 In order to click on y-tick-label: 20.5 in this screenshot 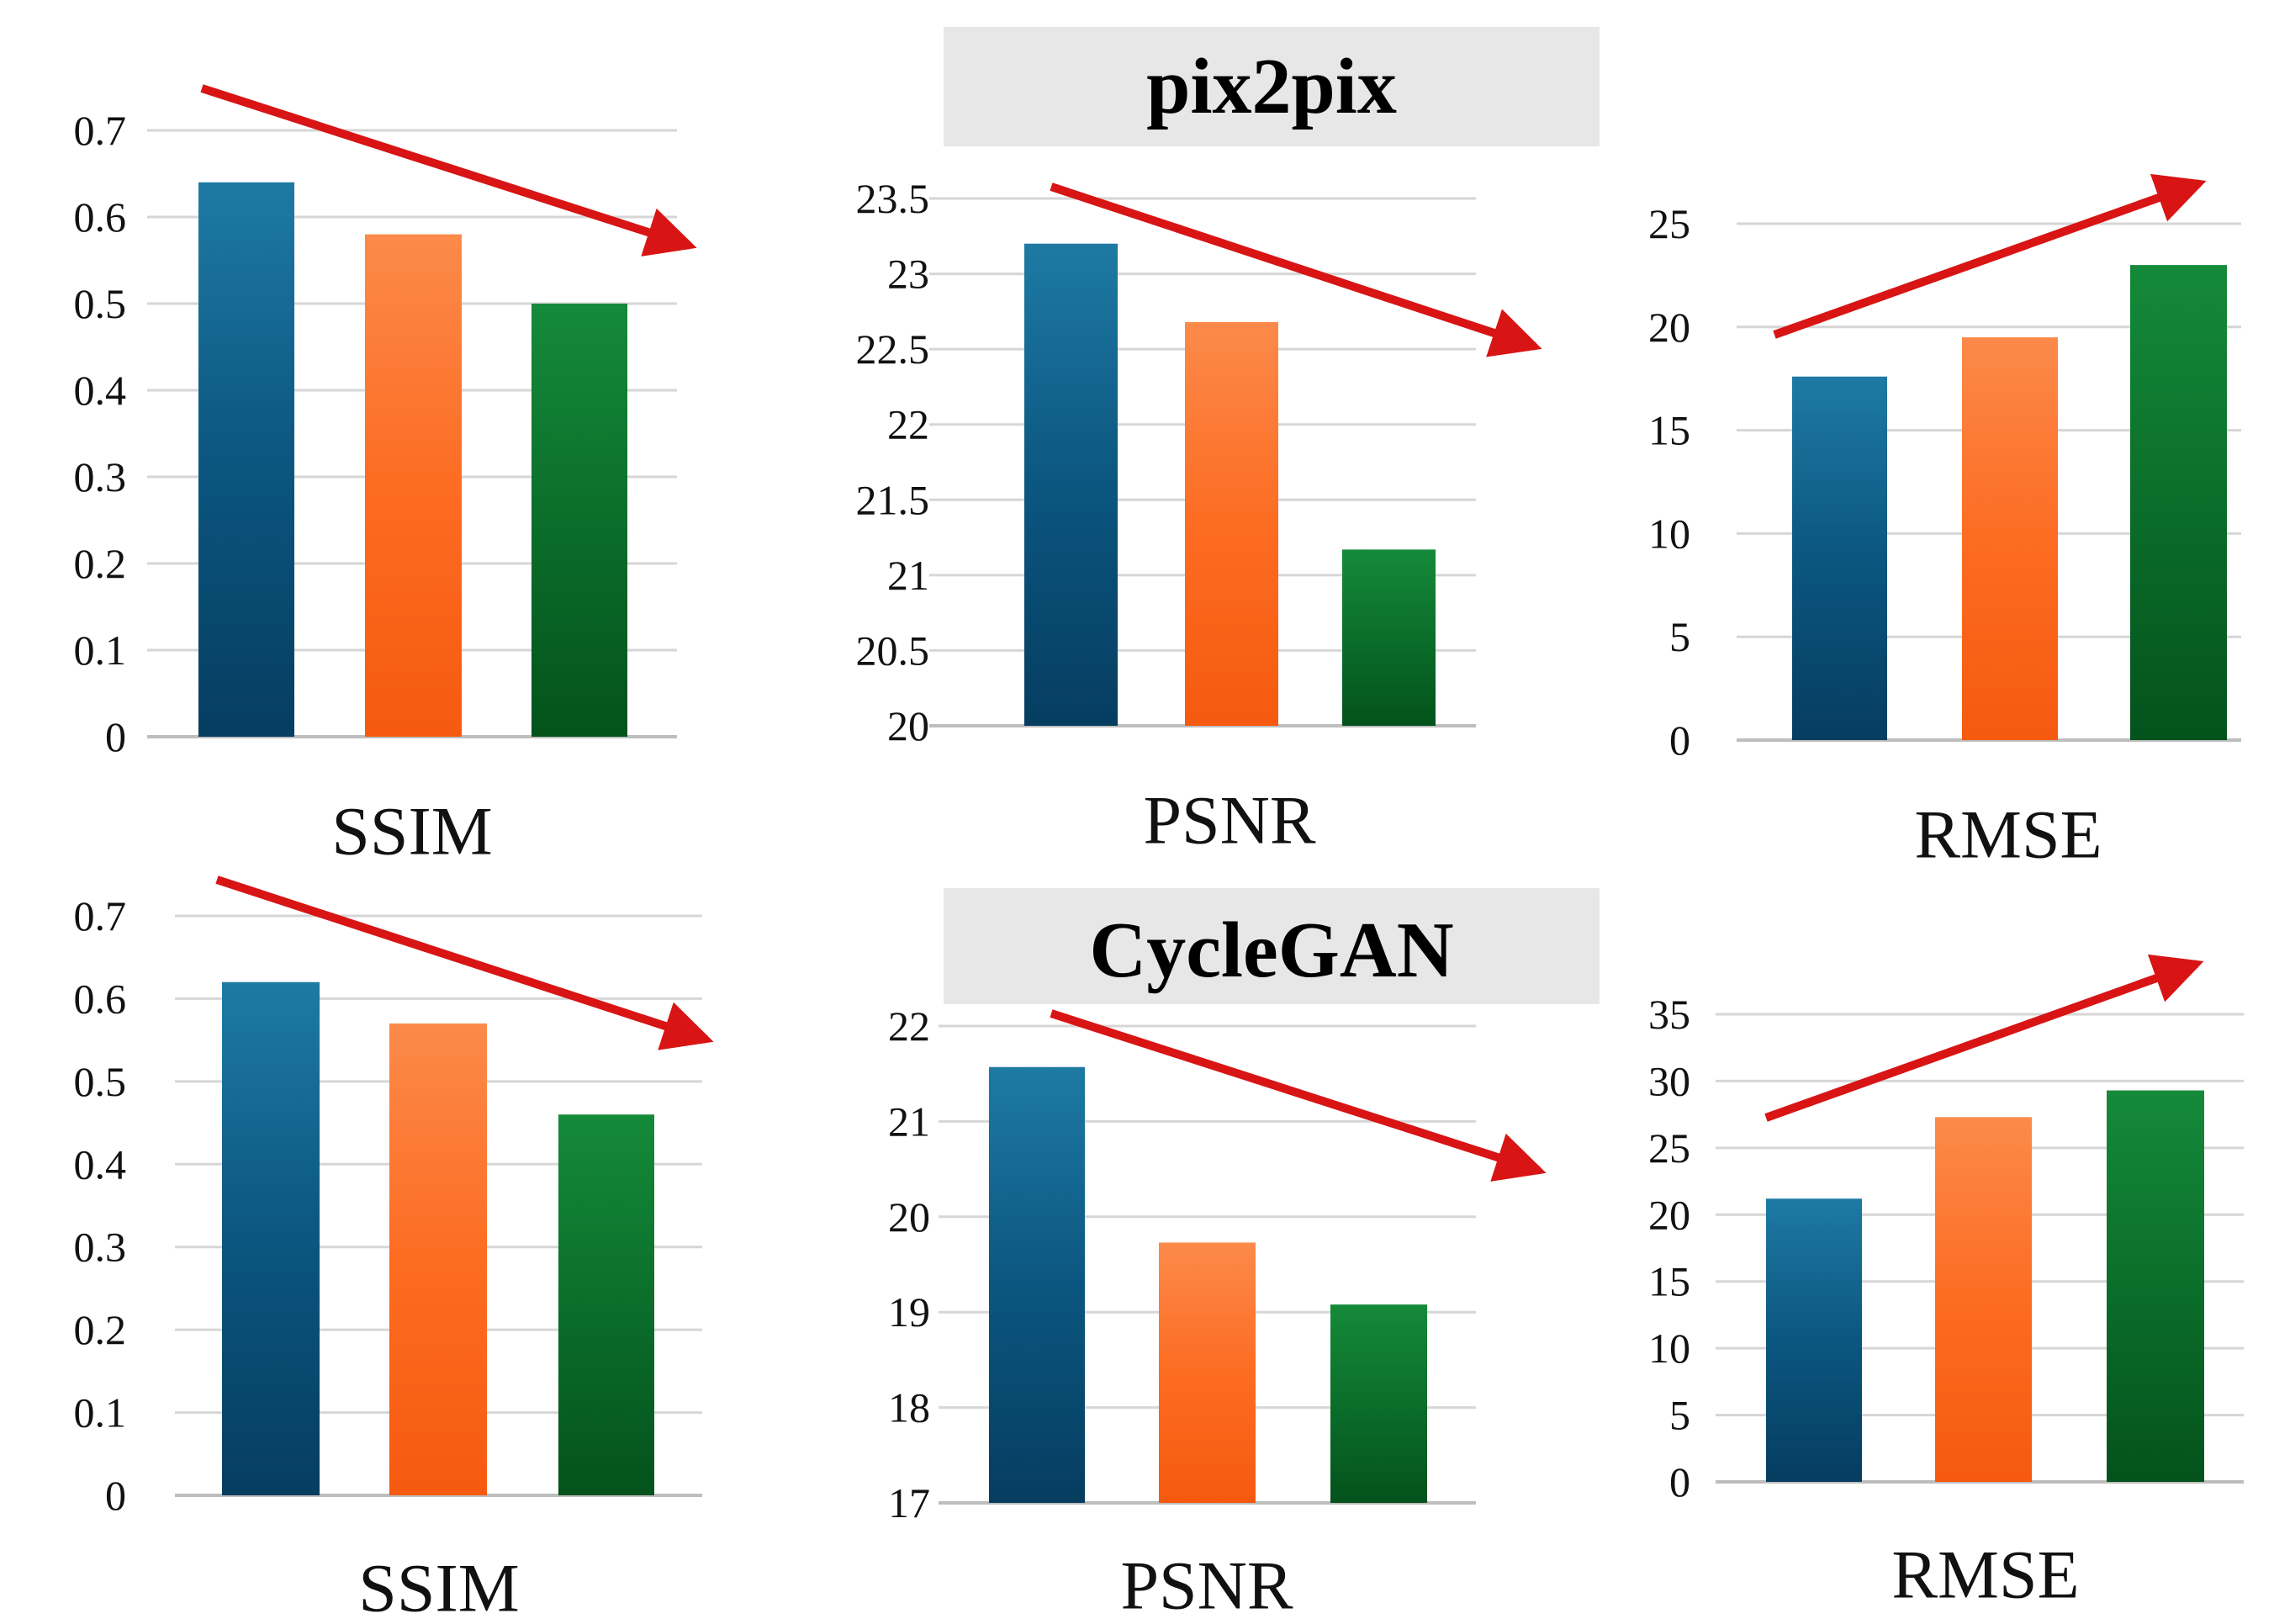, I will do `click(893, 650)`.